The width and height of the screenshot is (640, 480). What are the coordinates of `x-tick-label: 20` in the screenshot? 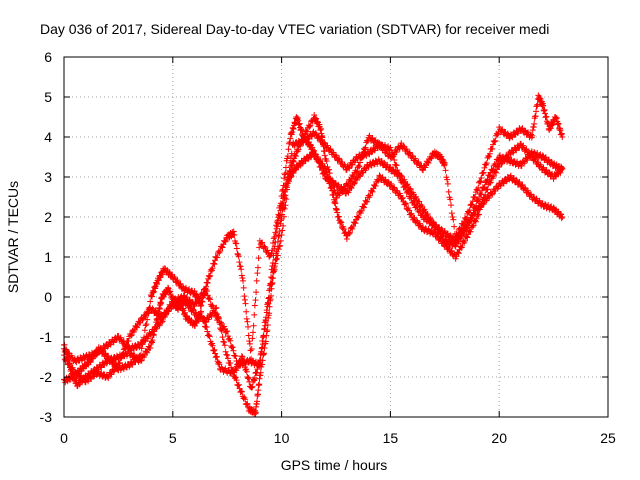 It's located at (499, 438).